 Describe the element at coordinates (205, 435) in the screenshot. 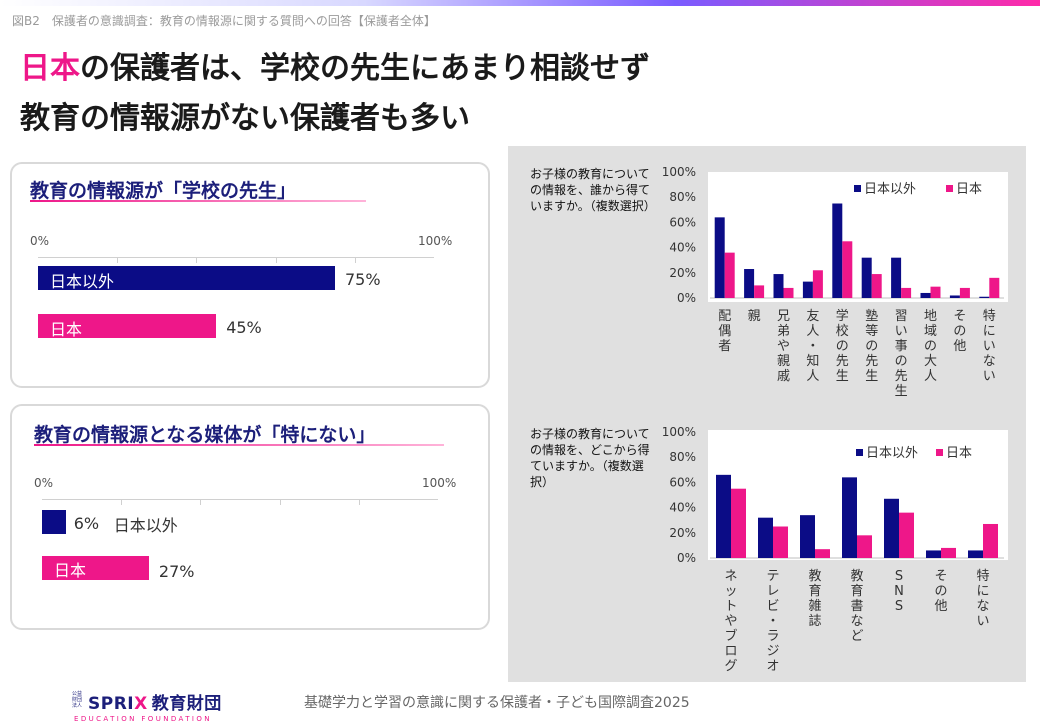

I see `card2-title: 教育の情報源となる媒体が「特にない」` at that location.